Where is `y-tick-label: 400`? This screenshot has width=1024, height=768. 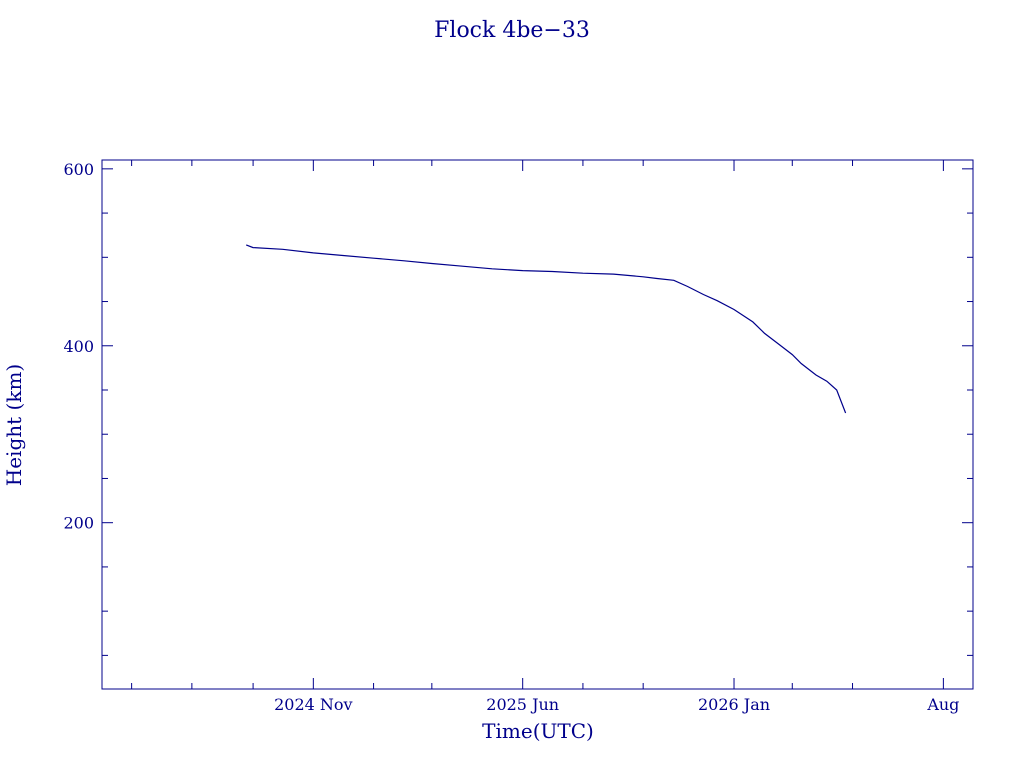
y-tick-label: 400 is located at coordinates (78, 346).